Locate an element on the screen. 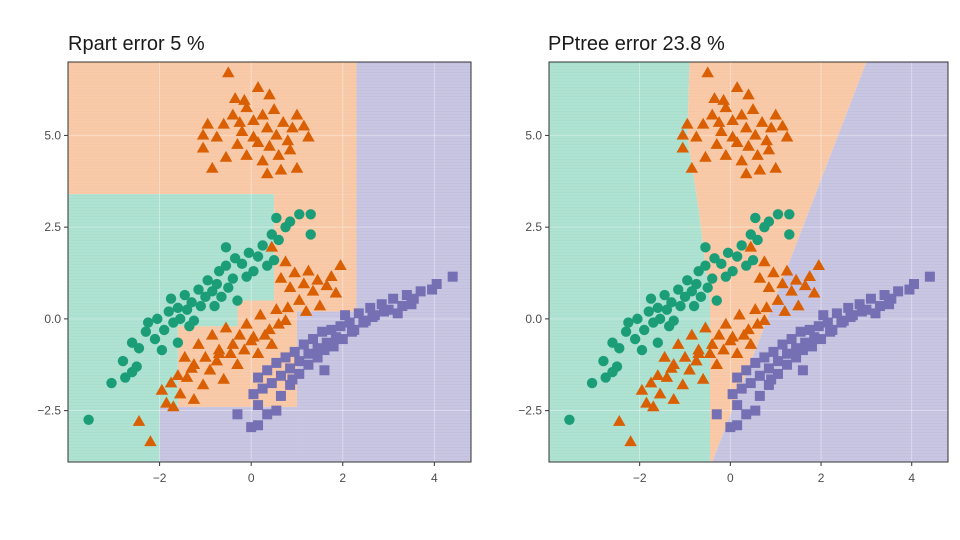 The image size is (960, 540). region-green is located at coordinates (171, 247).